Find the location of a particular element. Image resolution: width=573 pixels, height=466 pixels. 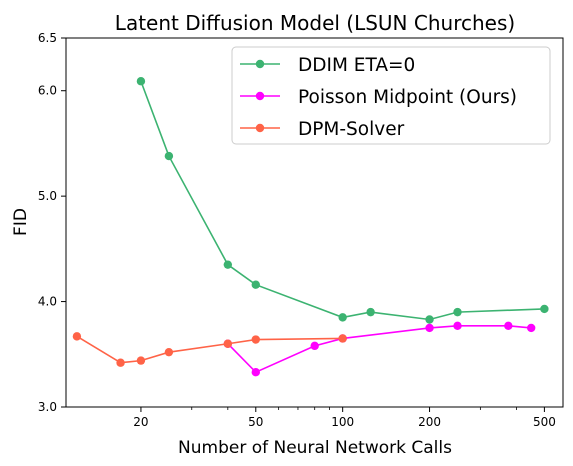

y-tick-label: 4.0 is located at coordinates (47, 302).